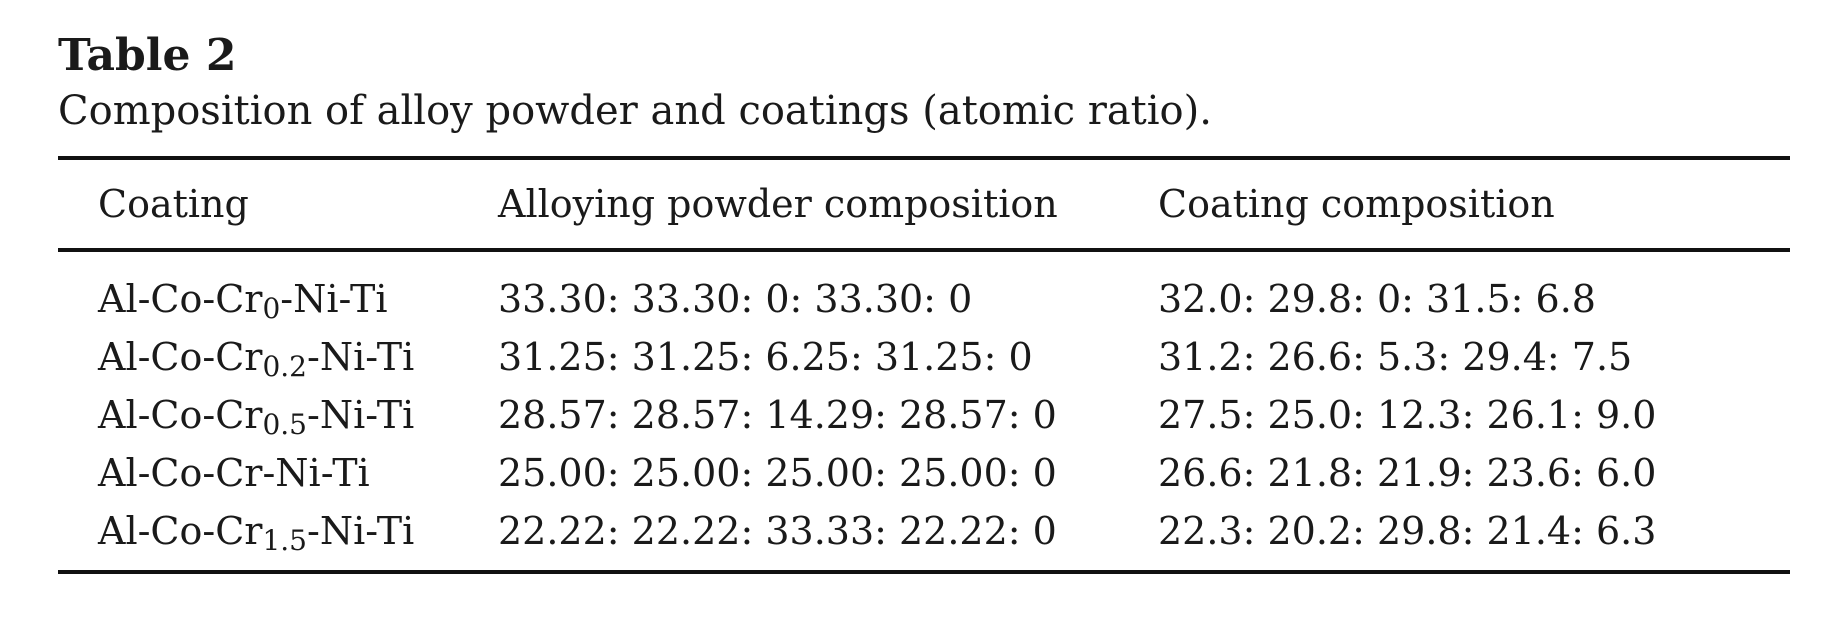 This screenshot has width=1821, height=618. What do you see at coordinates (1395, 357) in the screenshot?
I see `cell-coating-composition: 31.2: 26.6: 5.3: 29.4: 7.5` at bounding box center [1395, 357].